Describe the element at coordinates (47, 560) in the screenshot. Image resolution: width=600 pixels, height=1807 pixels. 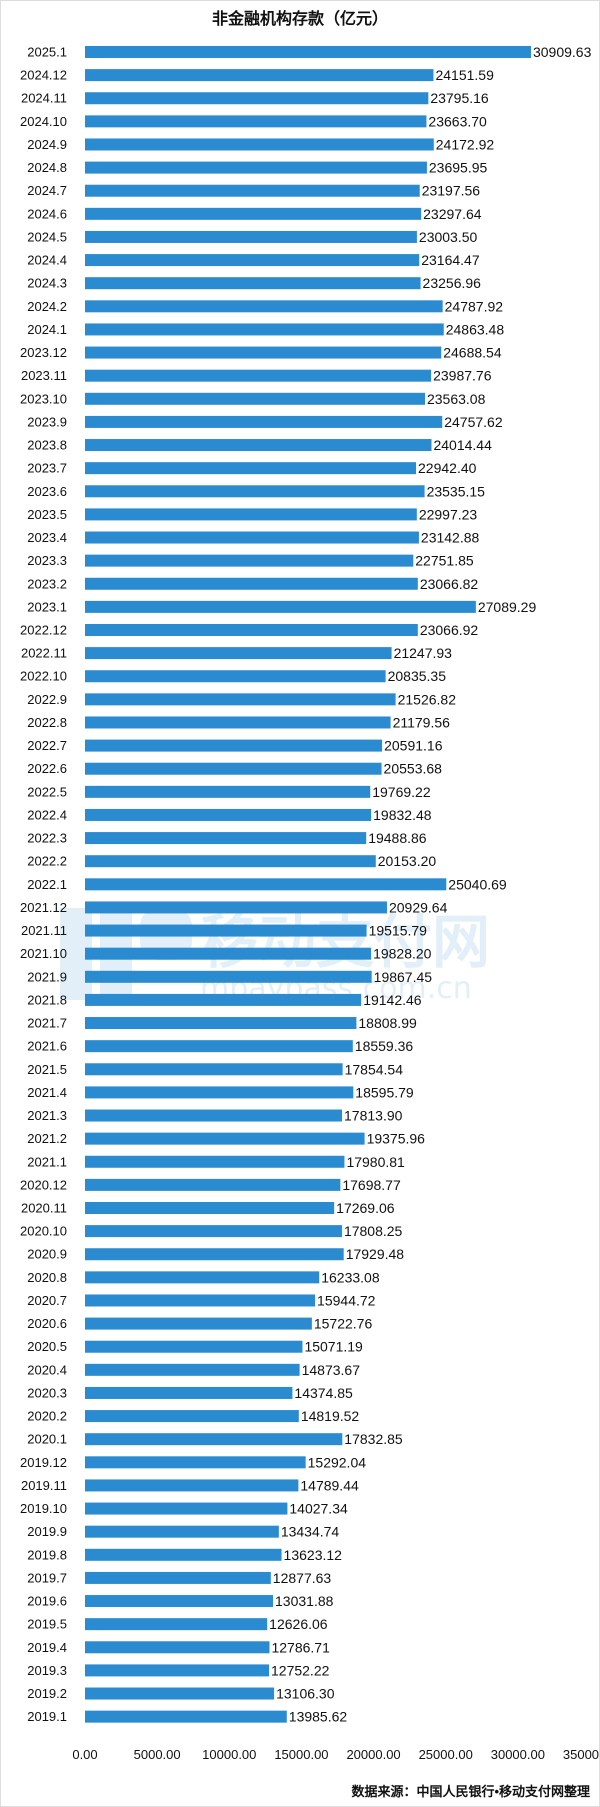
I see `category-label: 2023.3` at that location.